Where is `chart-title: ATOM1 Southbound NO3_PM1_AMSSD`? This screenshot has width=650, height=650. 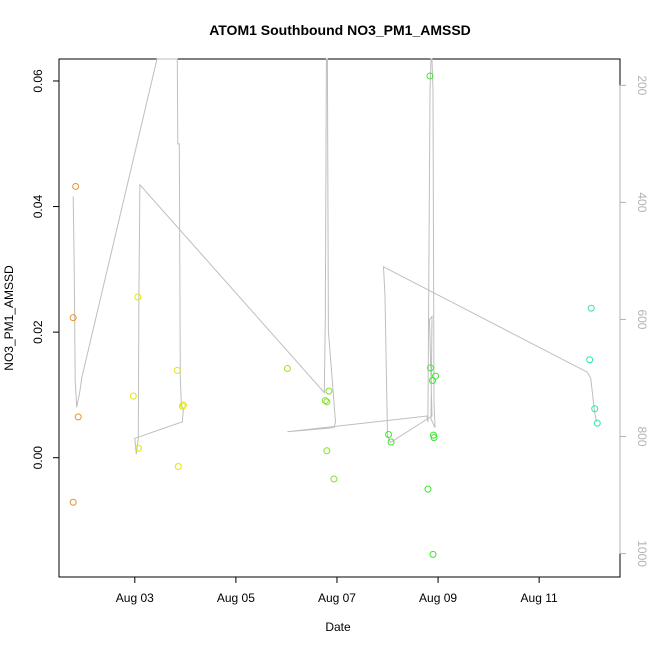 chart-title: ATOM1 Southbound NO3_PM1_AMSSD is located at coordinates (340, 30).